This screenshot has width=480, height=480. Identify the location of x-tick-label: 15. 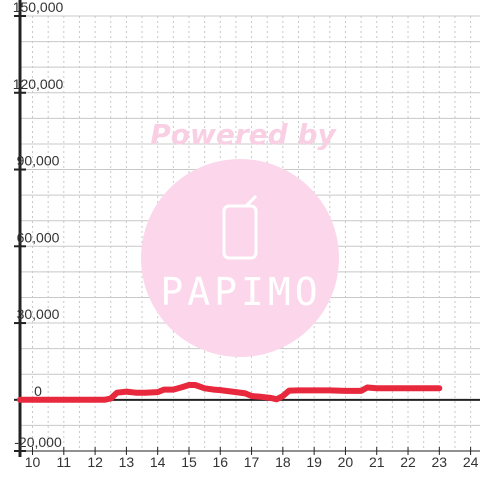
(189, 462).